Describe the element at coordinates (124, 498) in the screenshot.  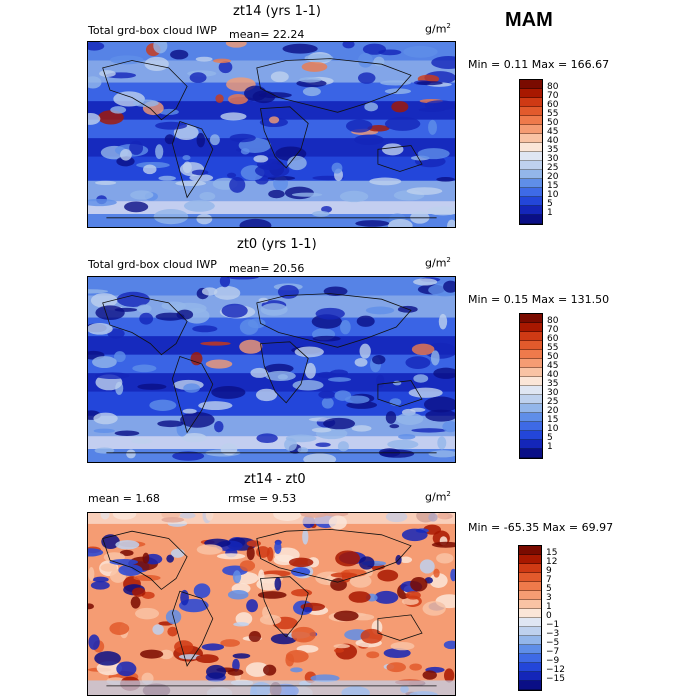
I see `mean-value: mean = 1.68` at that location.